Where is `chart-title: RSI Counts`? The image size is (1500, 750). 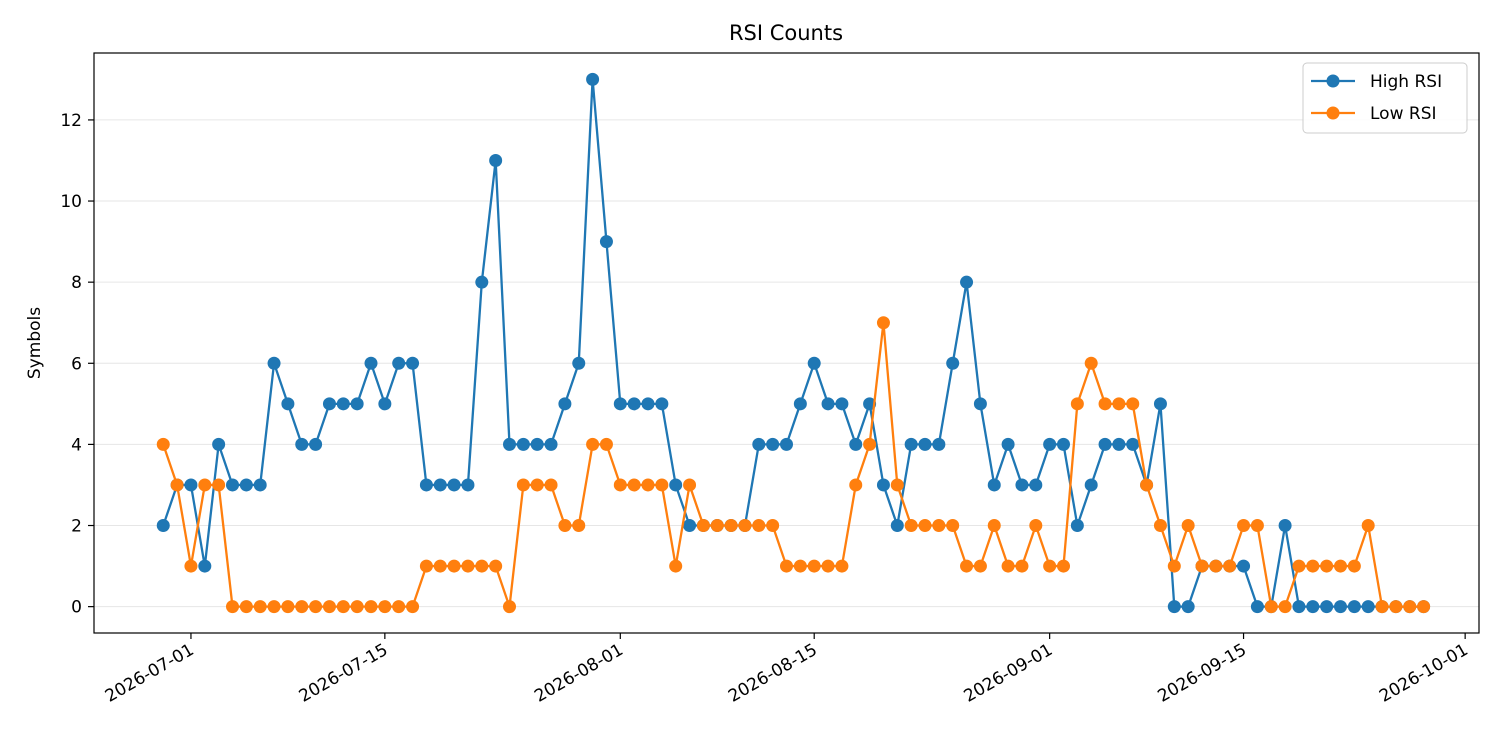 chart-title: RSI Counts is located at coordinates (786, 33).